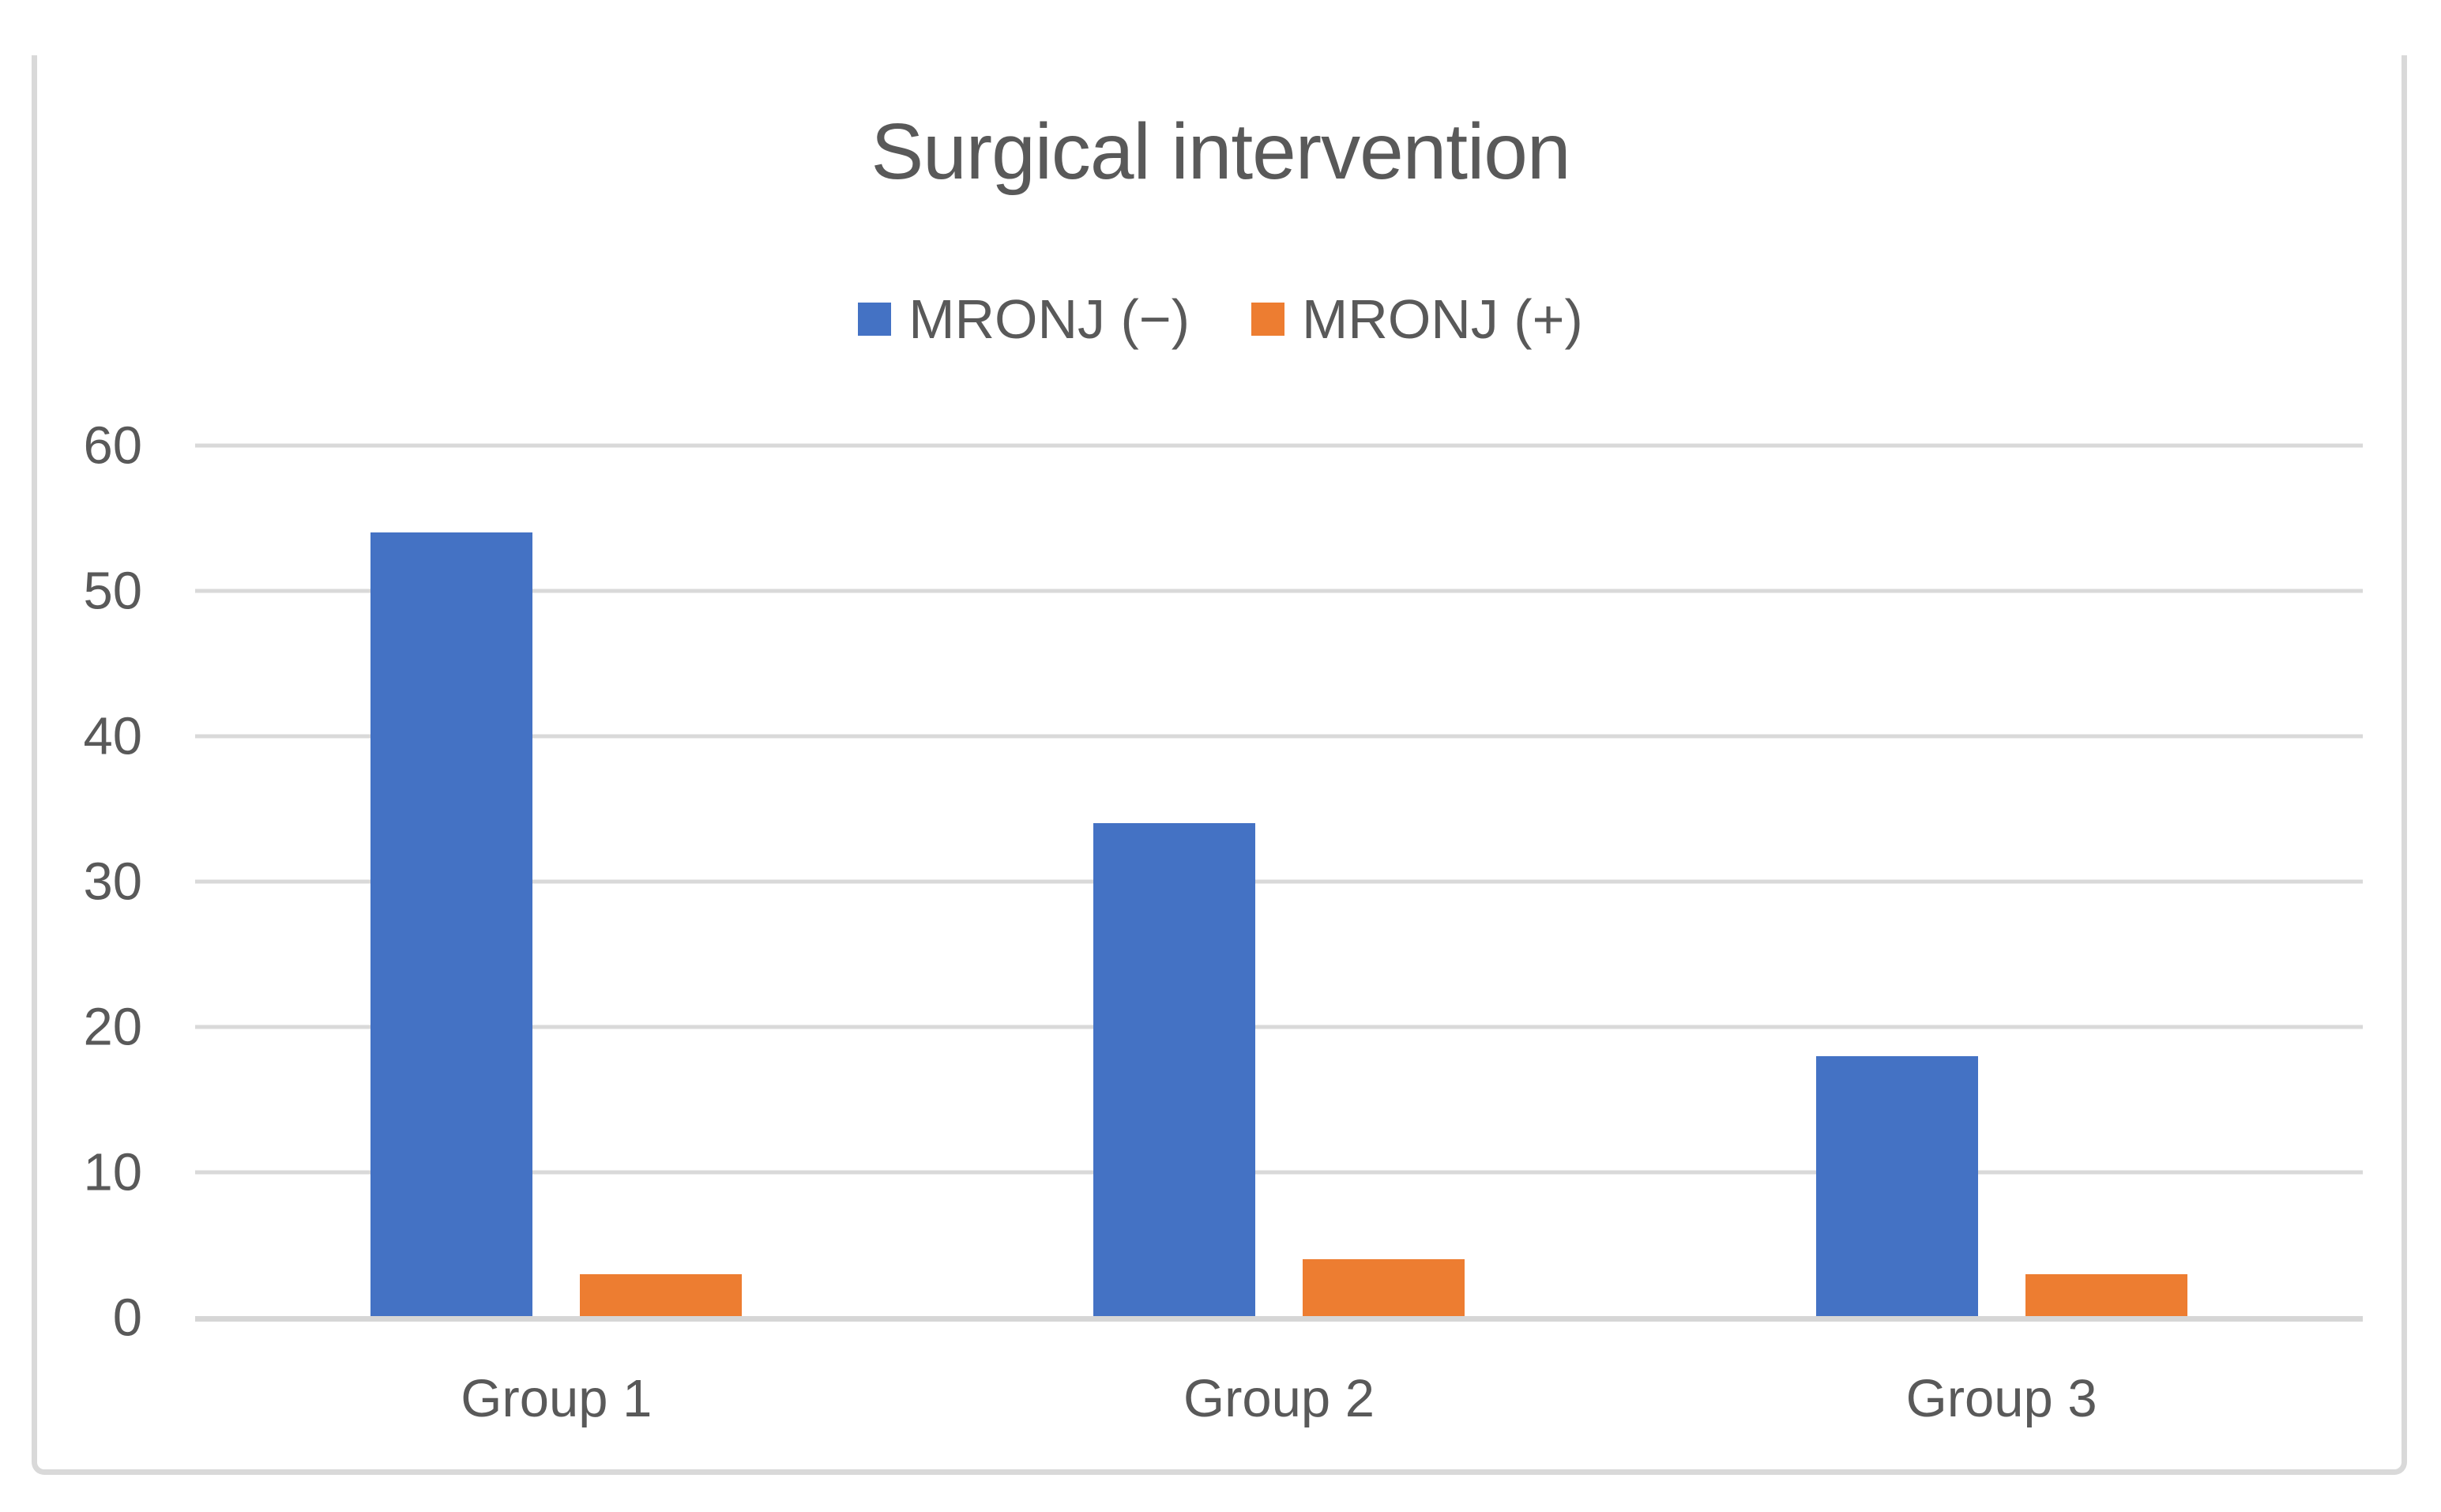 The width and height of the screenshot is (2441, 1512). I want to click on x-axis-line, so click(1279, 1319).